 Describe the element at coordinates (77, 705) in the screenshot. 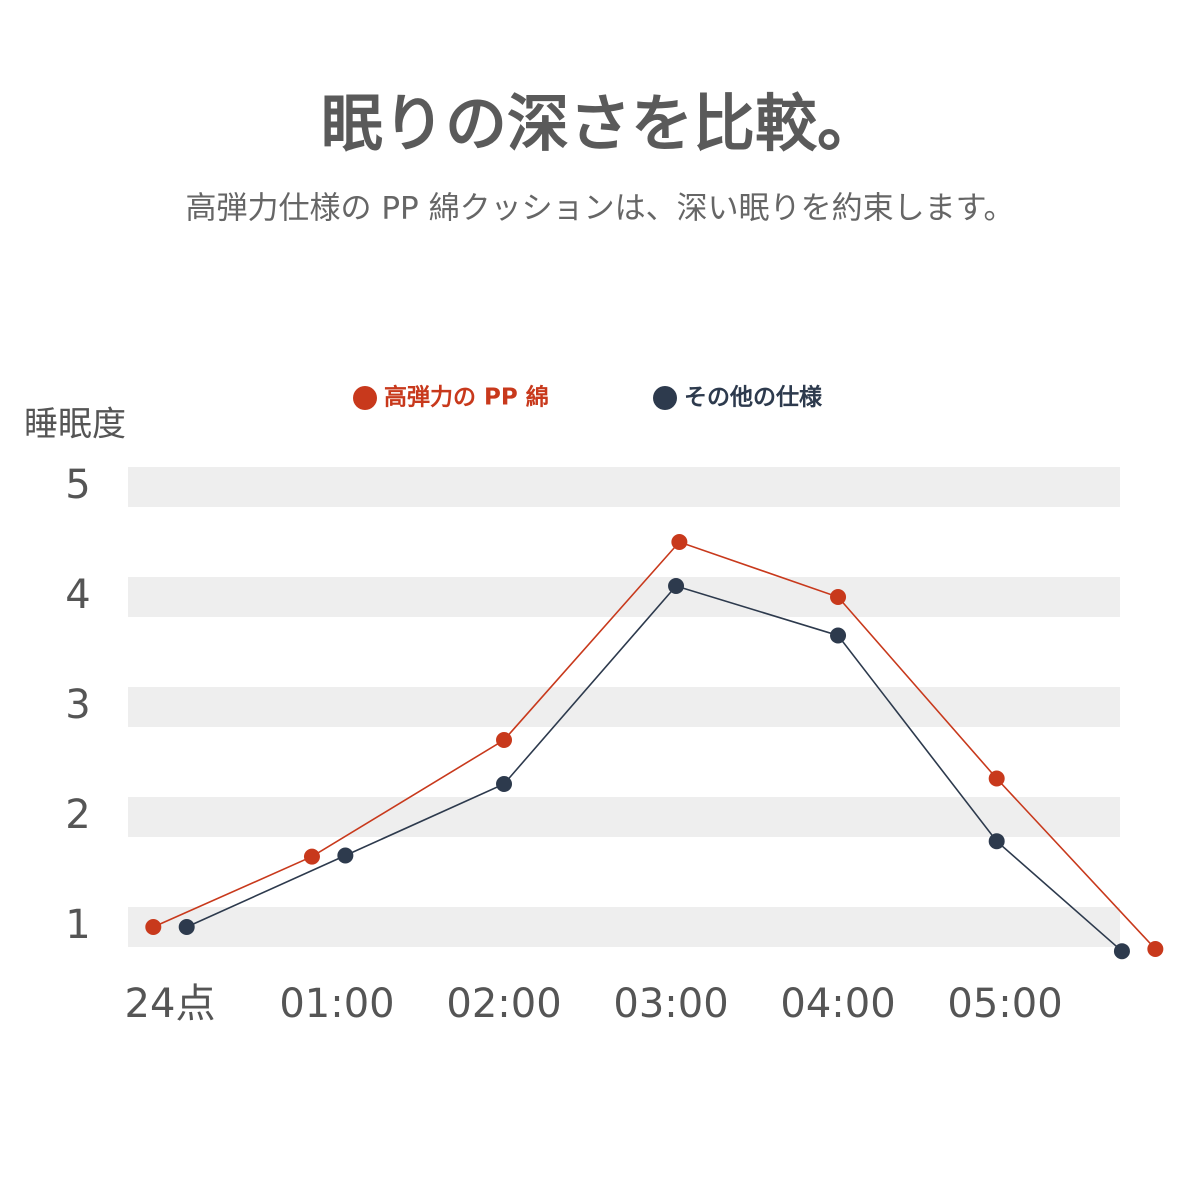

I see `y-tick-label: 3` at that location.